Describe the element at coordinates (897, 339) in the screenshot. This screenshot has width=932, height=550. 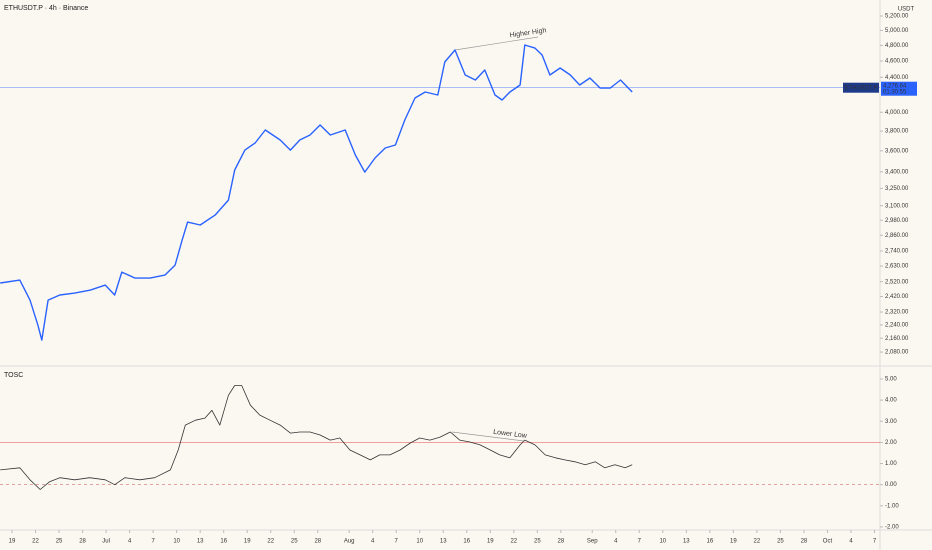
I see `y-tick-label: 2,160.00` at that location.